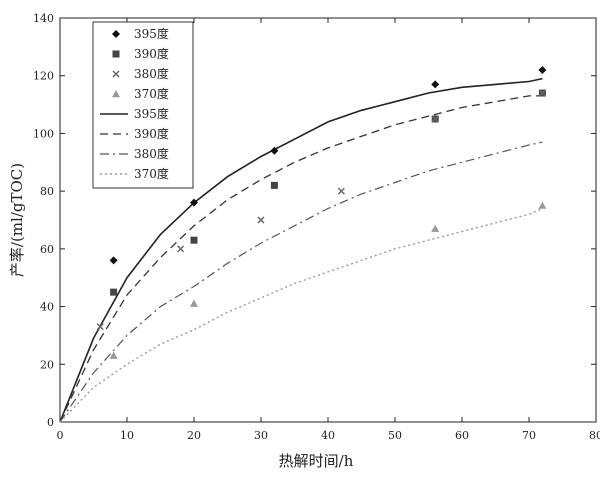 The image size is (600, 479). Describe the element at coordinates (47, 249) in the screenshot. I see `y-tick-label: 60` at that location.